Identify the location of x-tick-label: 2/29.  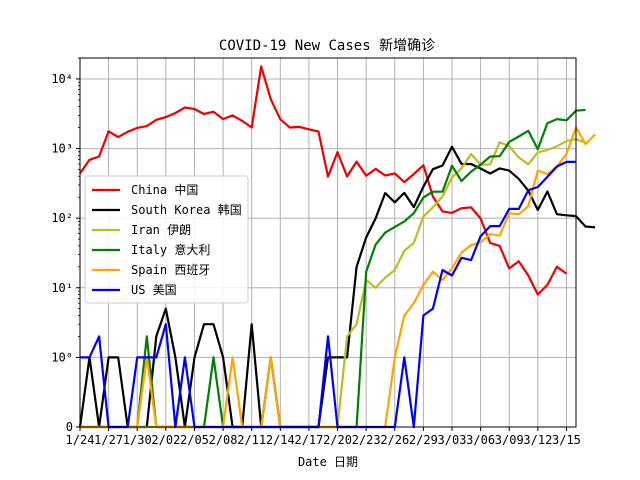
(423, 440).